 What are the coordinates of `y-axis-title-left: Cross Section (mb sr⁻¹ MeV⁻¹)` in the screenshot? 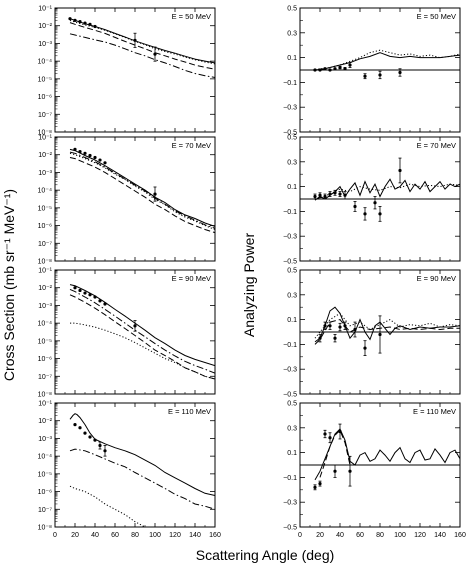 It's located at (9, 285).